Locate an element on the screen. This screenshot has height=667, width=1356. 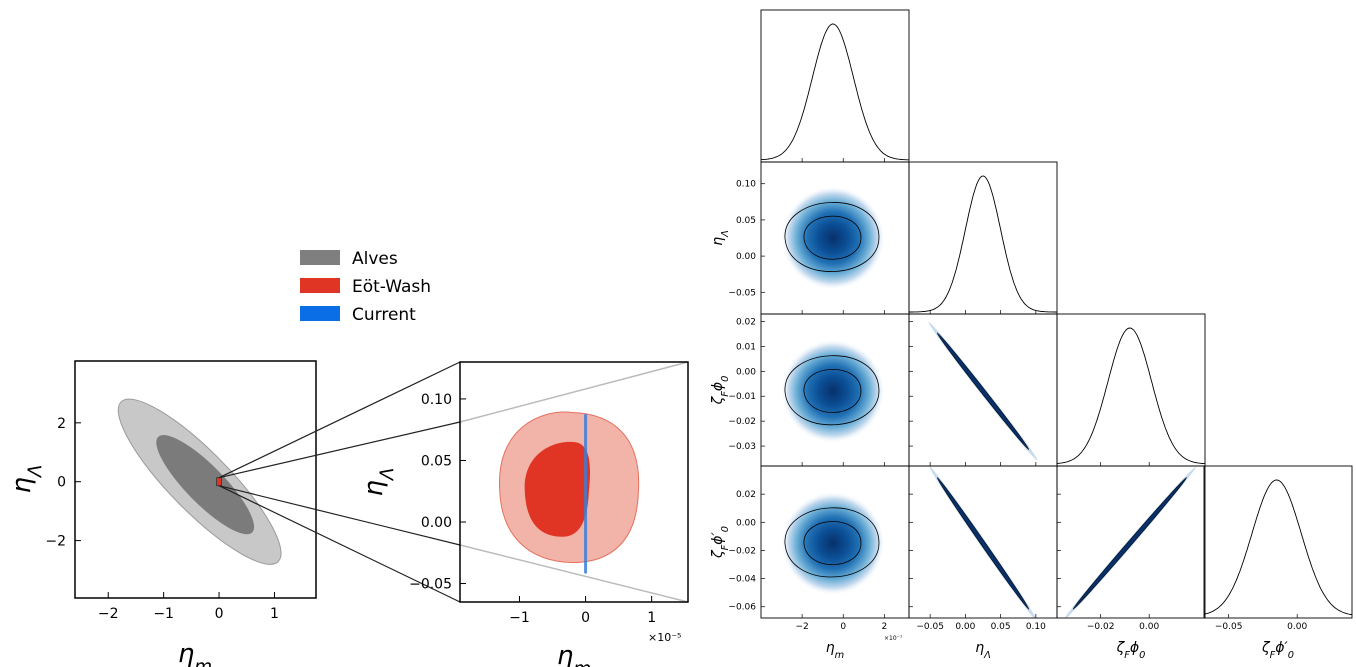
corner-y-axis-label: ηΛ is located at coordinates (720, 238).